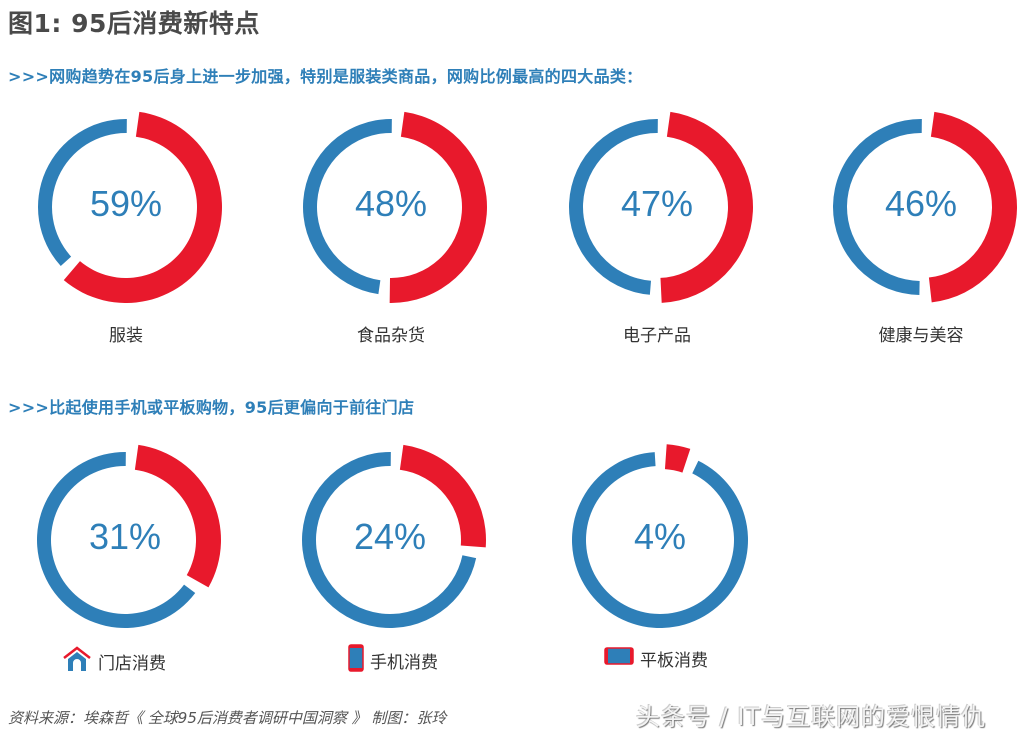 This screenshot has width=1033, height=734. What do you see at coordinates (404, 663) in the screenshot?
I see `legend-label: 手机消费` at bounding box center [404, 663].